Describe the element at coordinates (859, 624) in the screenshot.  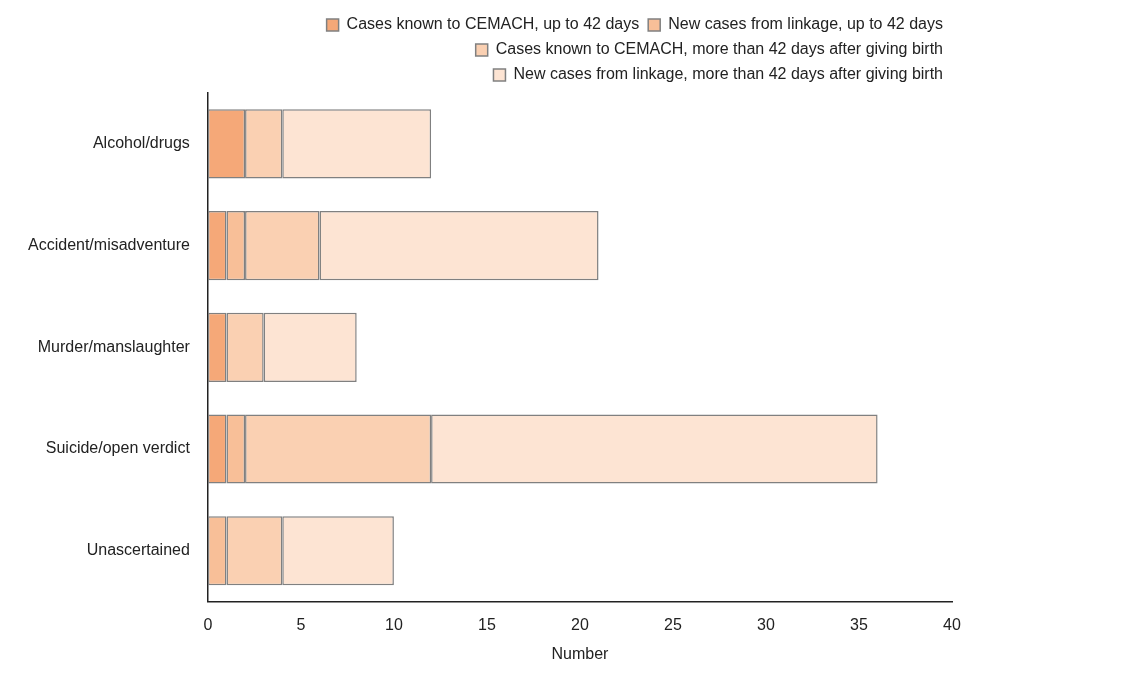
I see `x-tick-label: 35` at that location.